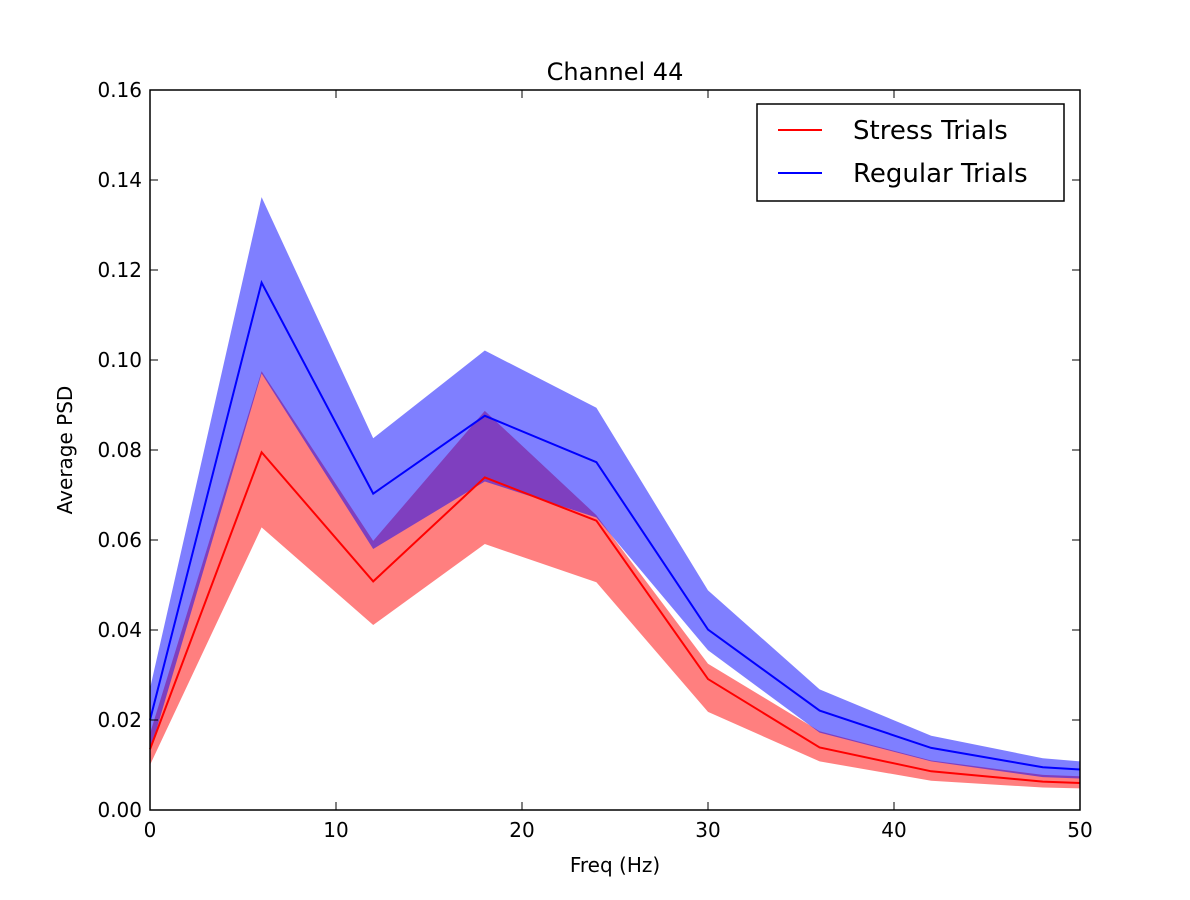  What do you see at coordinates (615, 72) in the screenshot?
I see `chart-title: Channel 44` at bounding box center [615, 72].